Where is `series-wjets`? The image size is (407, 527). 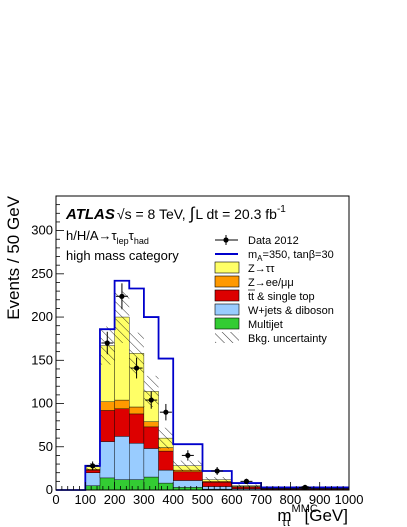
series-wjets is located at coordinates (217, 463).